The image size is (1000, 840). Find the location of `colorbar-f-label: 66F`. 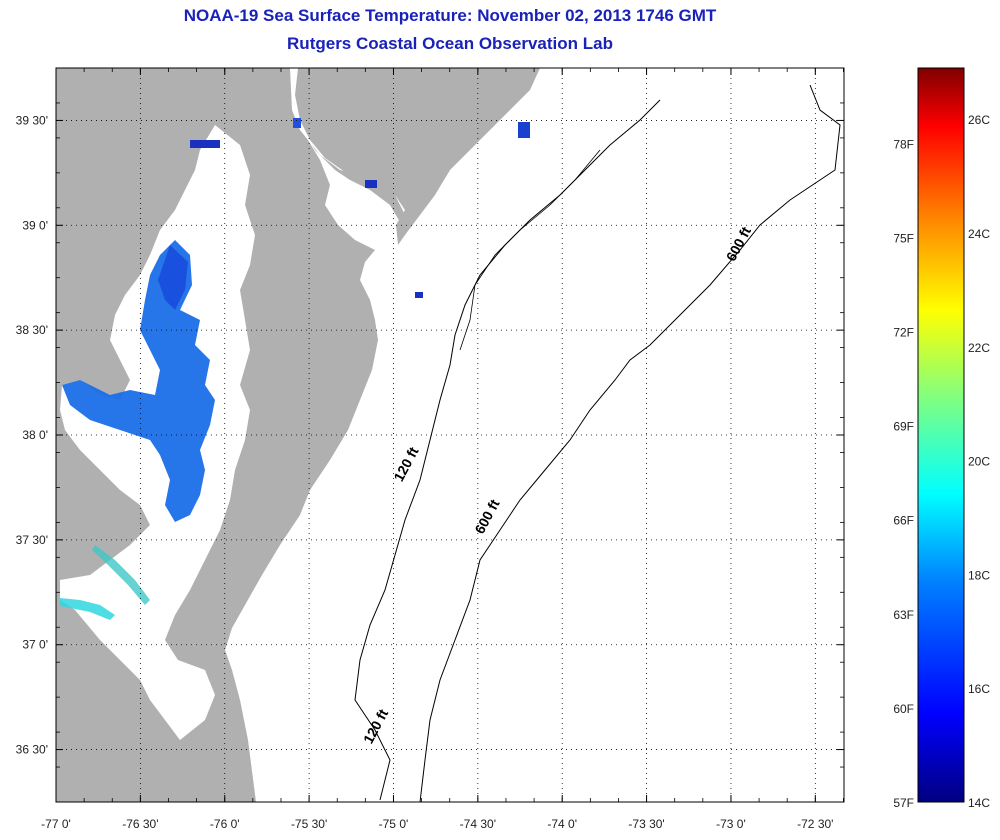

colorbar-f-label: 66F is located at coordinates (903, 521).